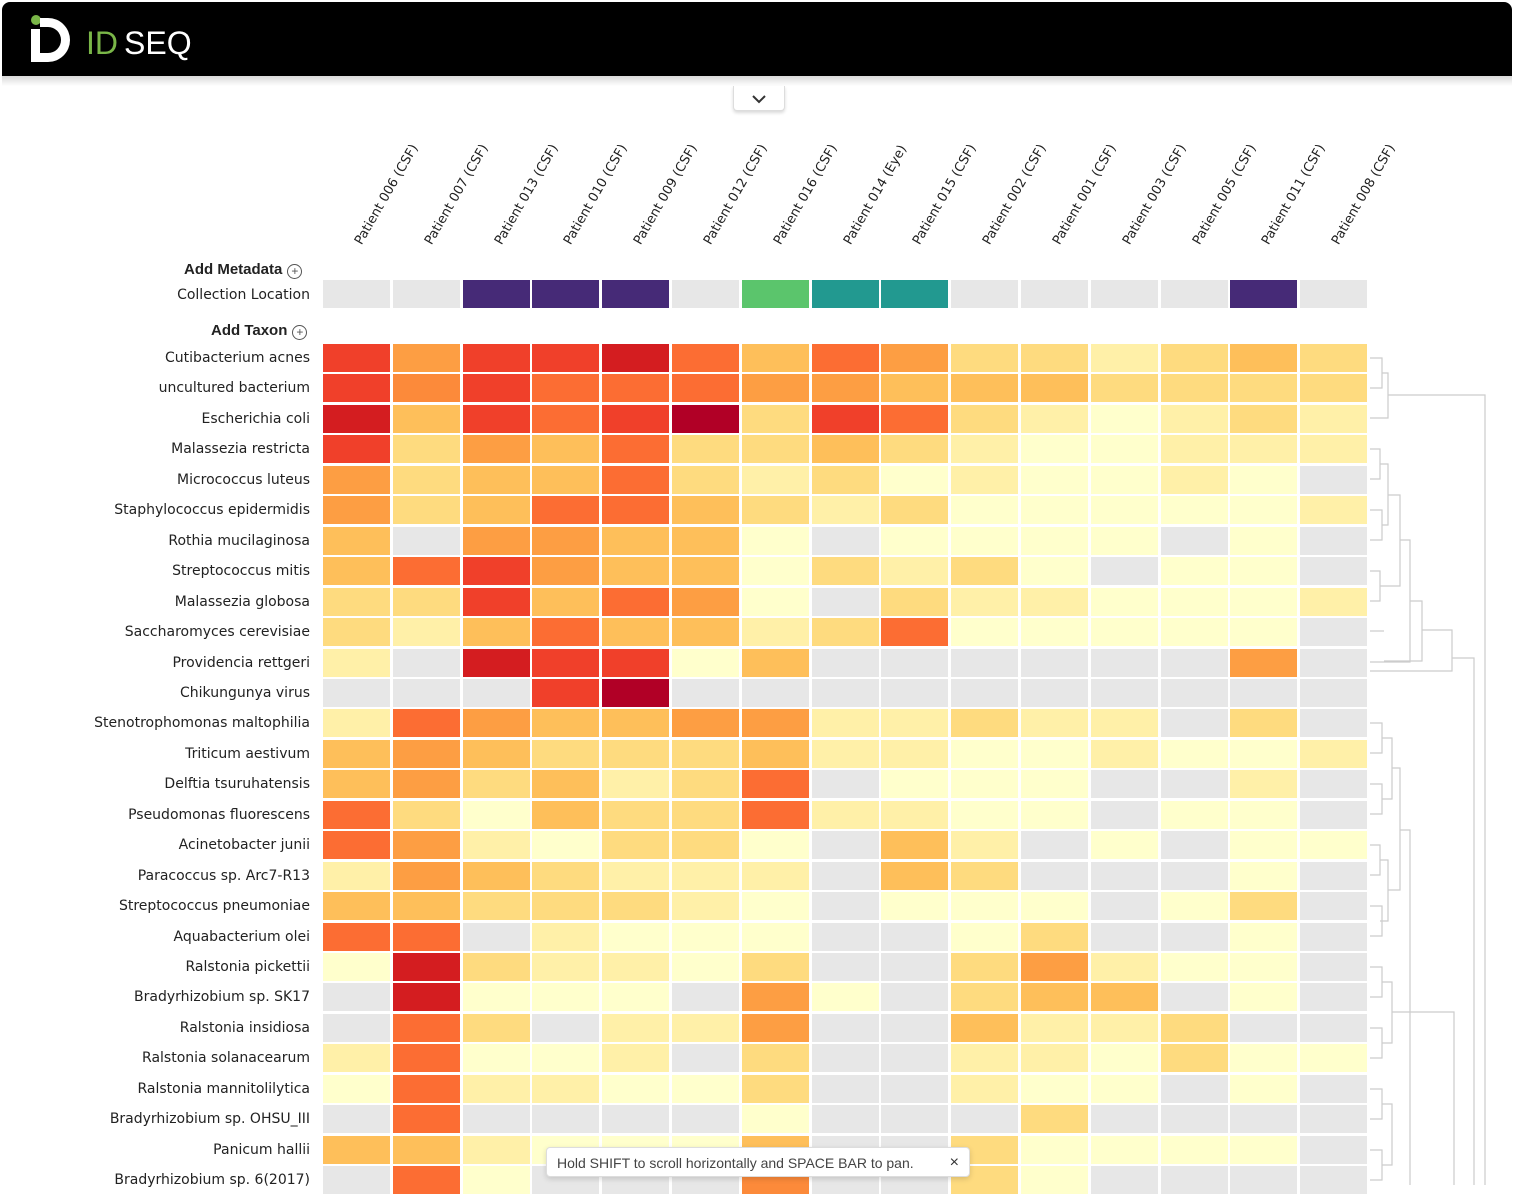 This screenshot has width=1514, height=1194. I want to click on column-label: Patient 011 (CSF), so click(1294, 194).